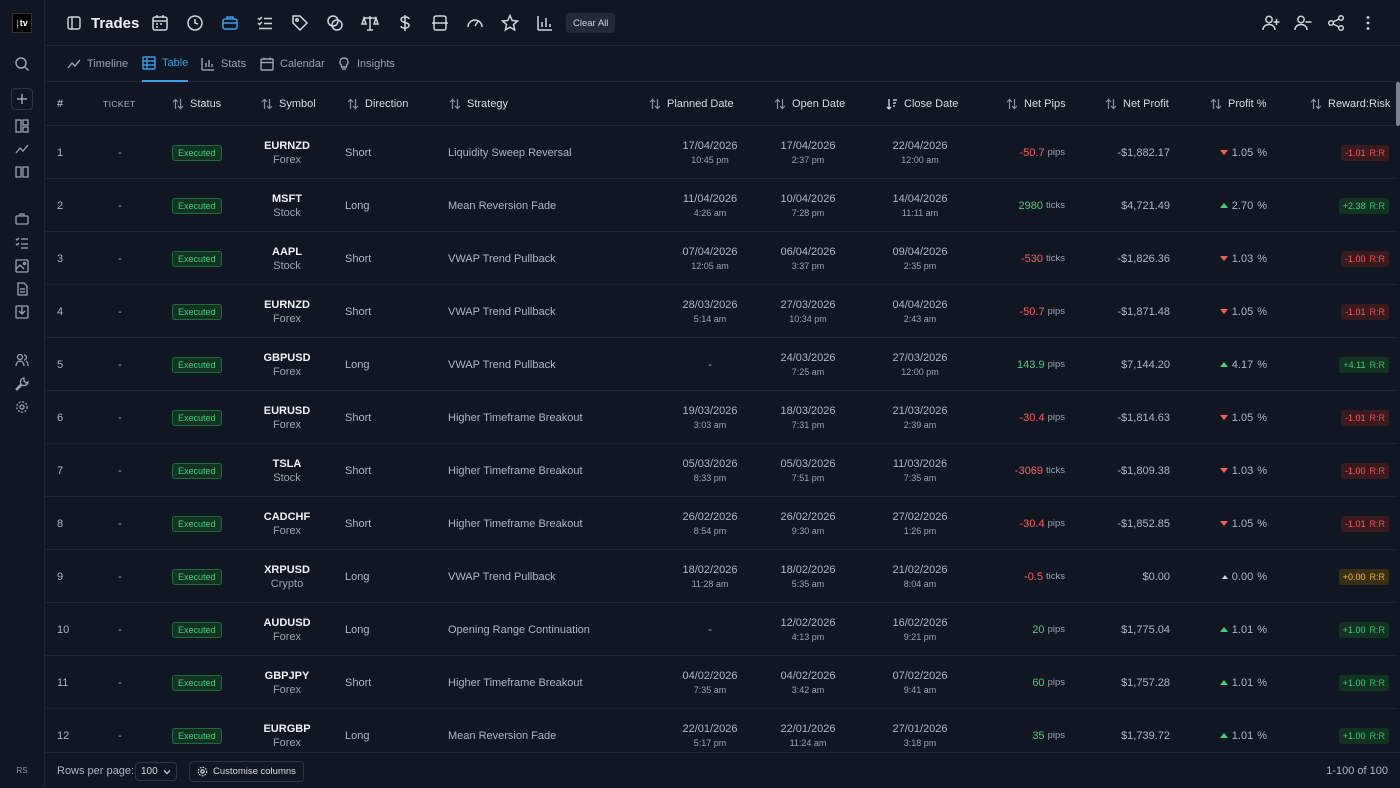  I want to click on open-date-cell: 26/02/2026 9:30 am, so click(808, 523).